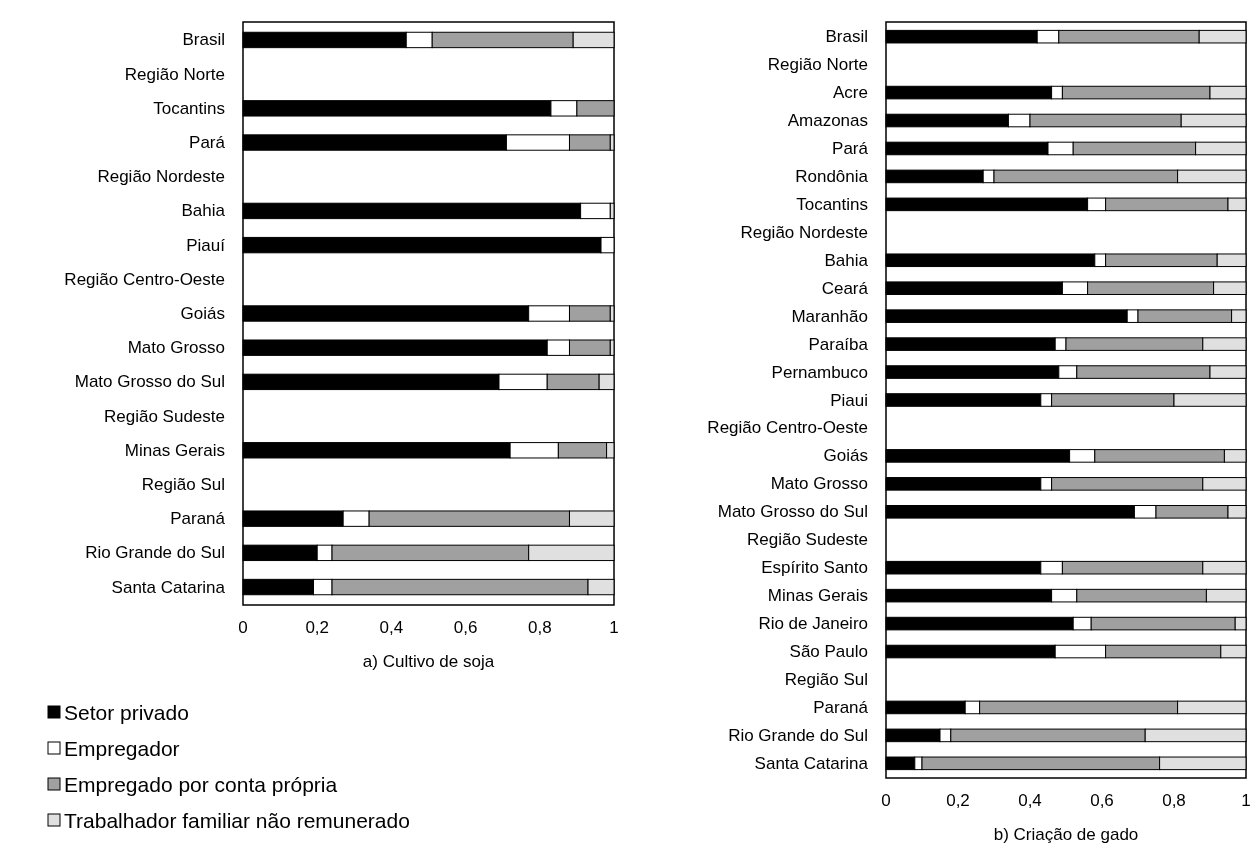 This screenshot has width=1252, height=861. I want to click on y-tick-label: Amazonas, so click(827, 121).